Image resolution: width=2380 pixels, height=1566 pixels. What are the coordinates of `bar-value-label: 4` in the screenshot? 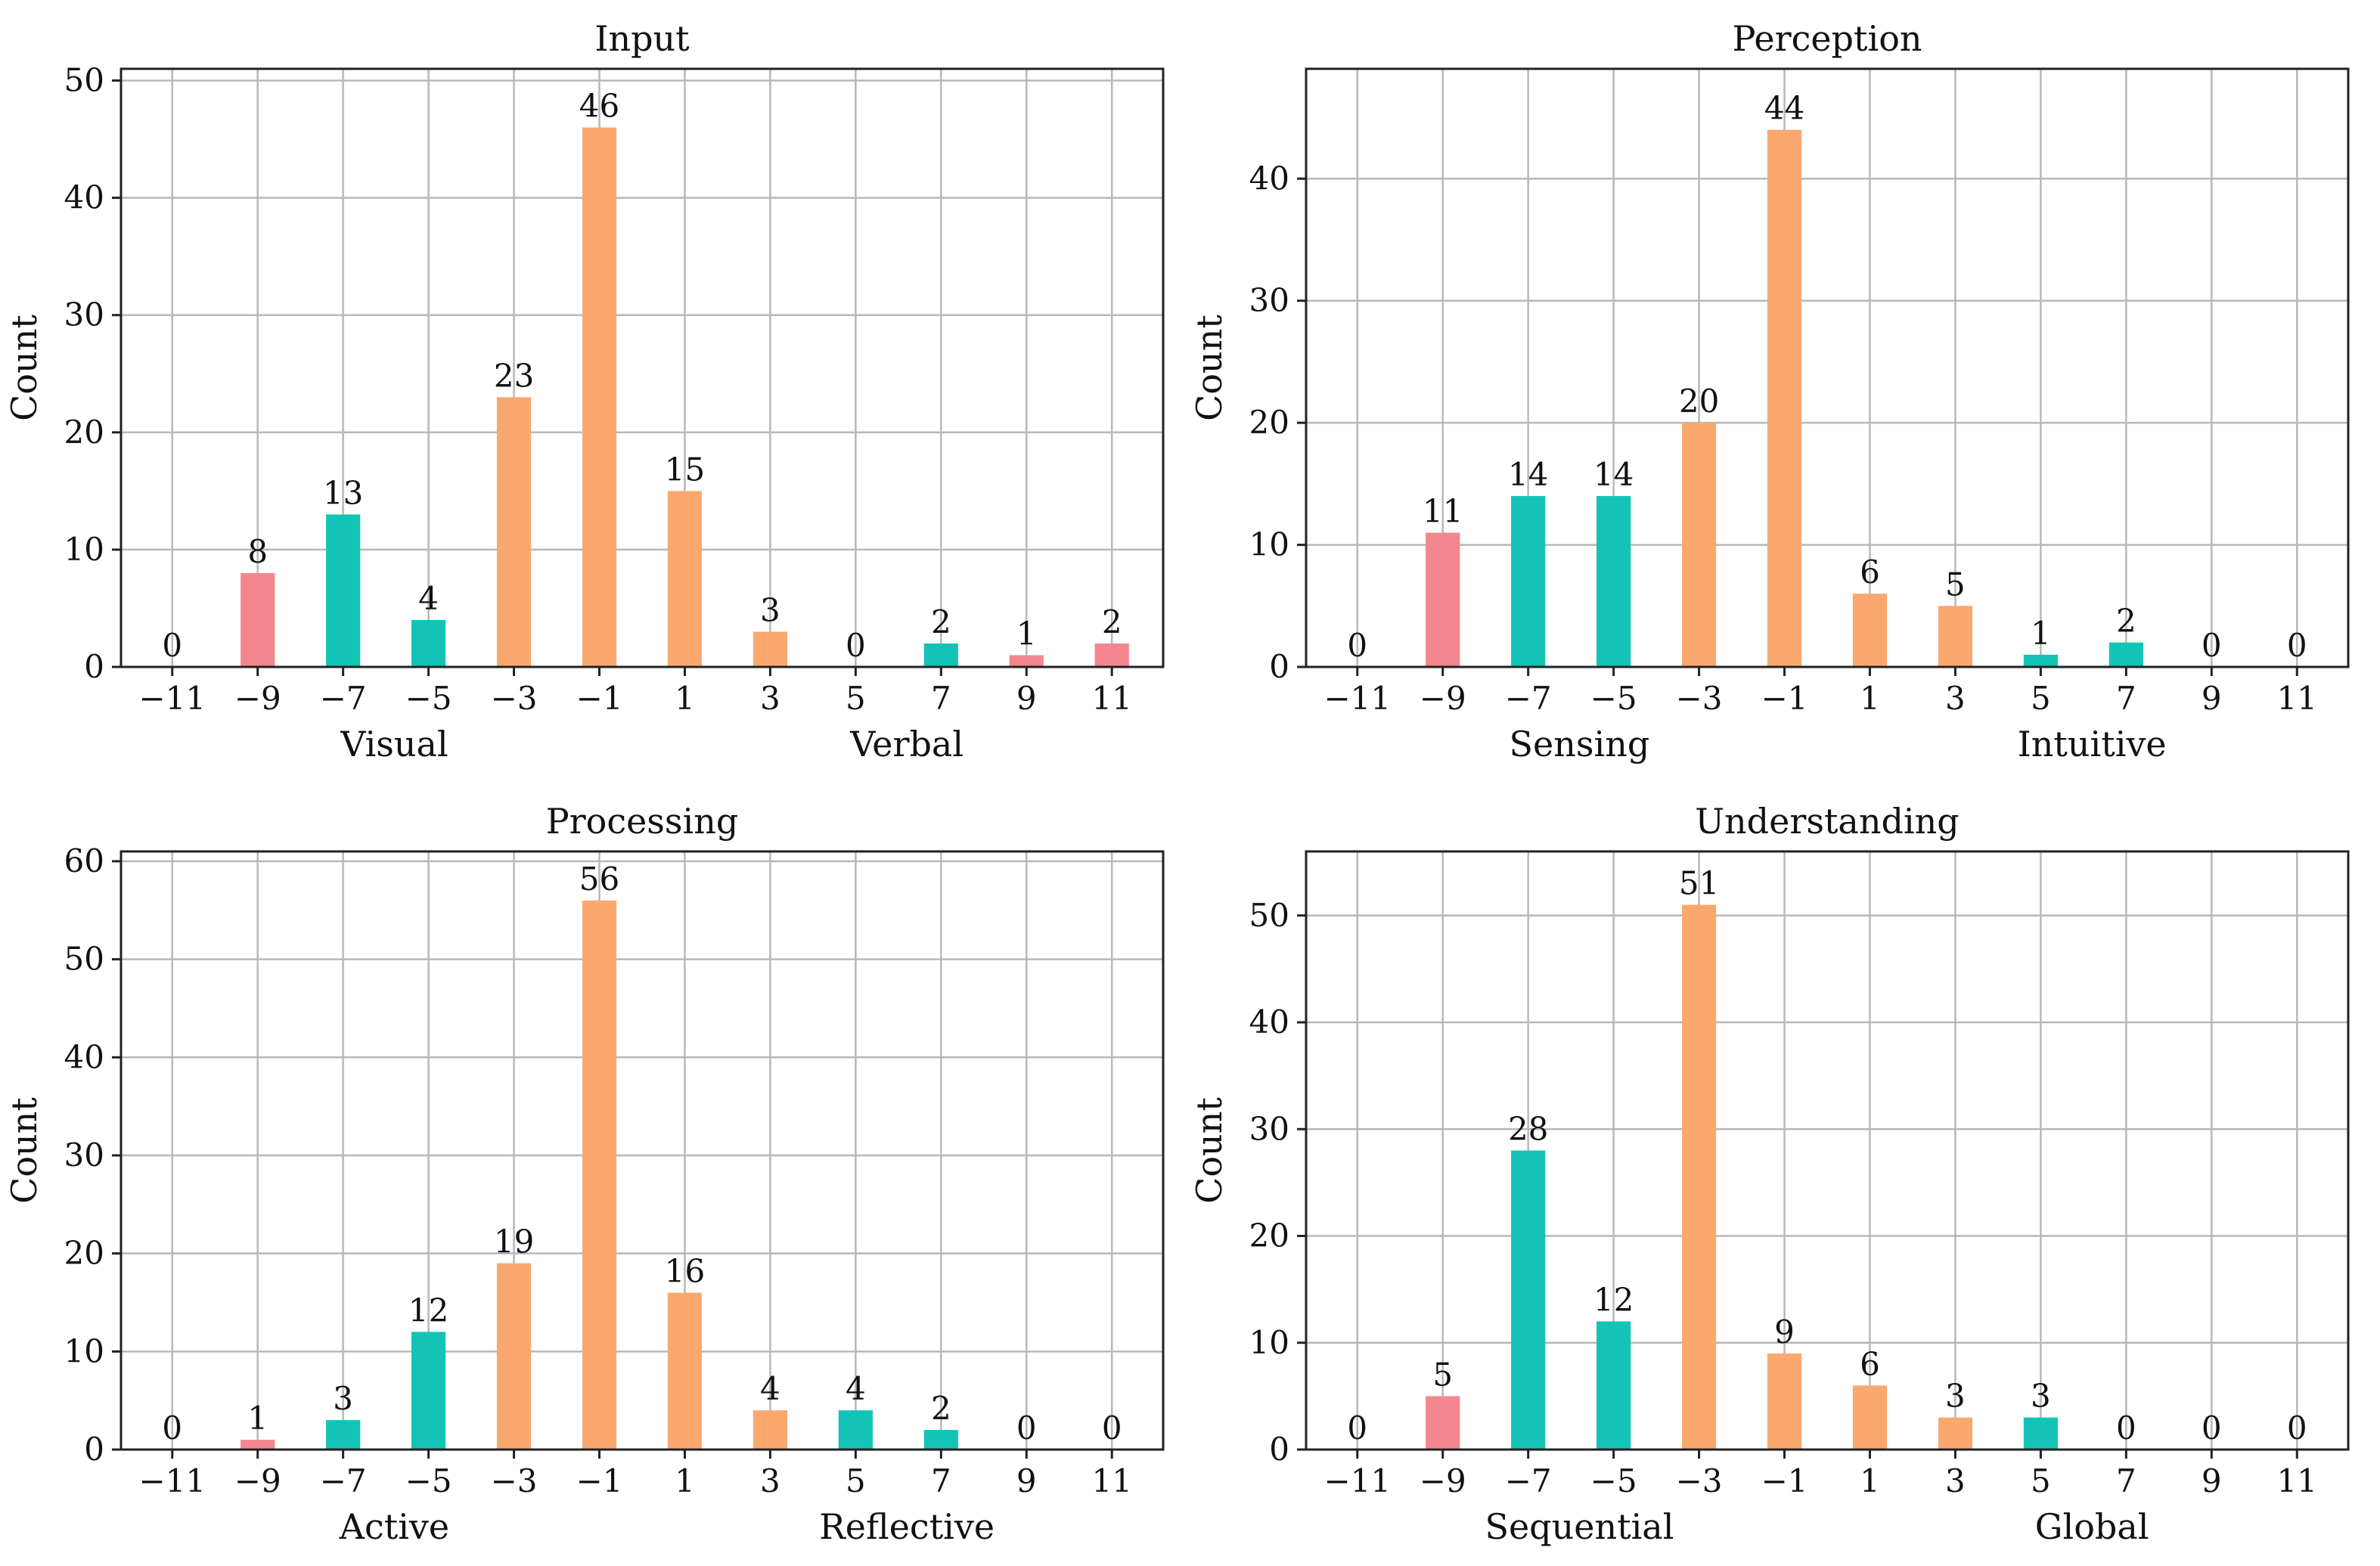 It's located at (428, 598).